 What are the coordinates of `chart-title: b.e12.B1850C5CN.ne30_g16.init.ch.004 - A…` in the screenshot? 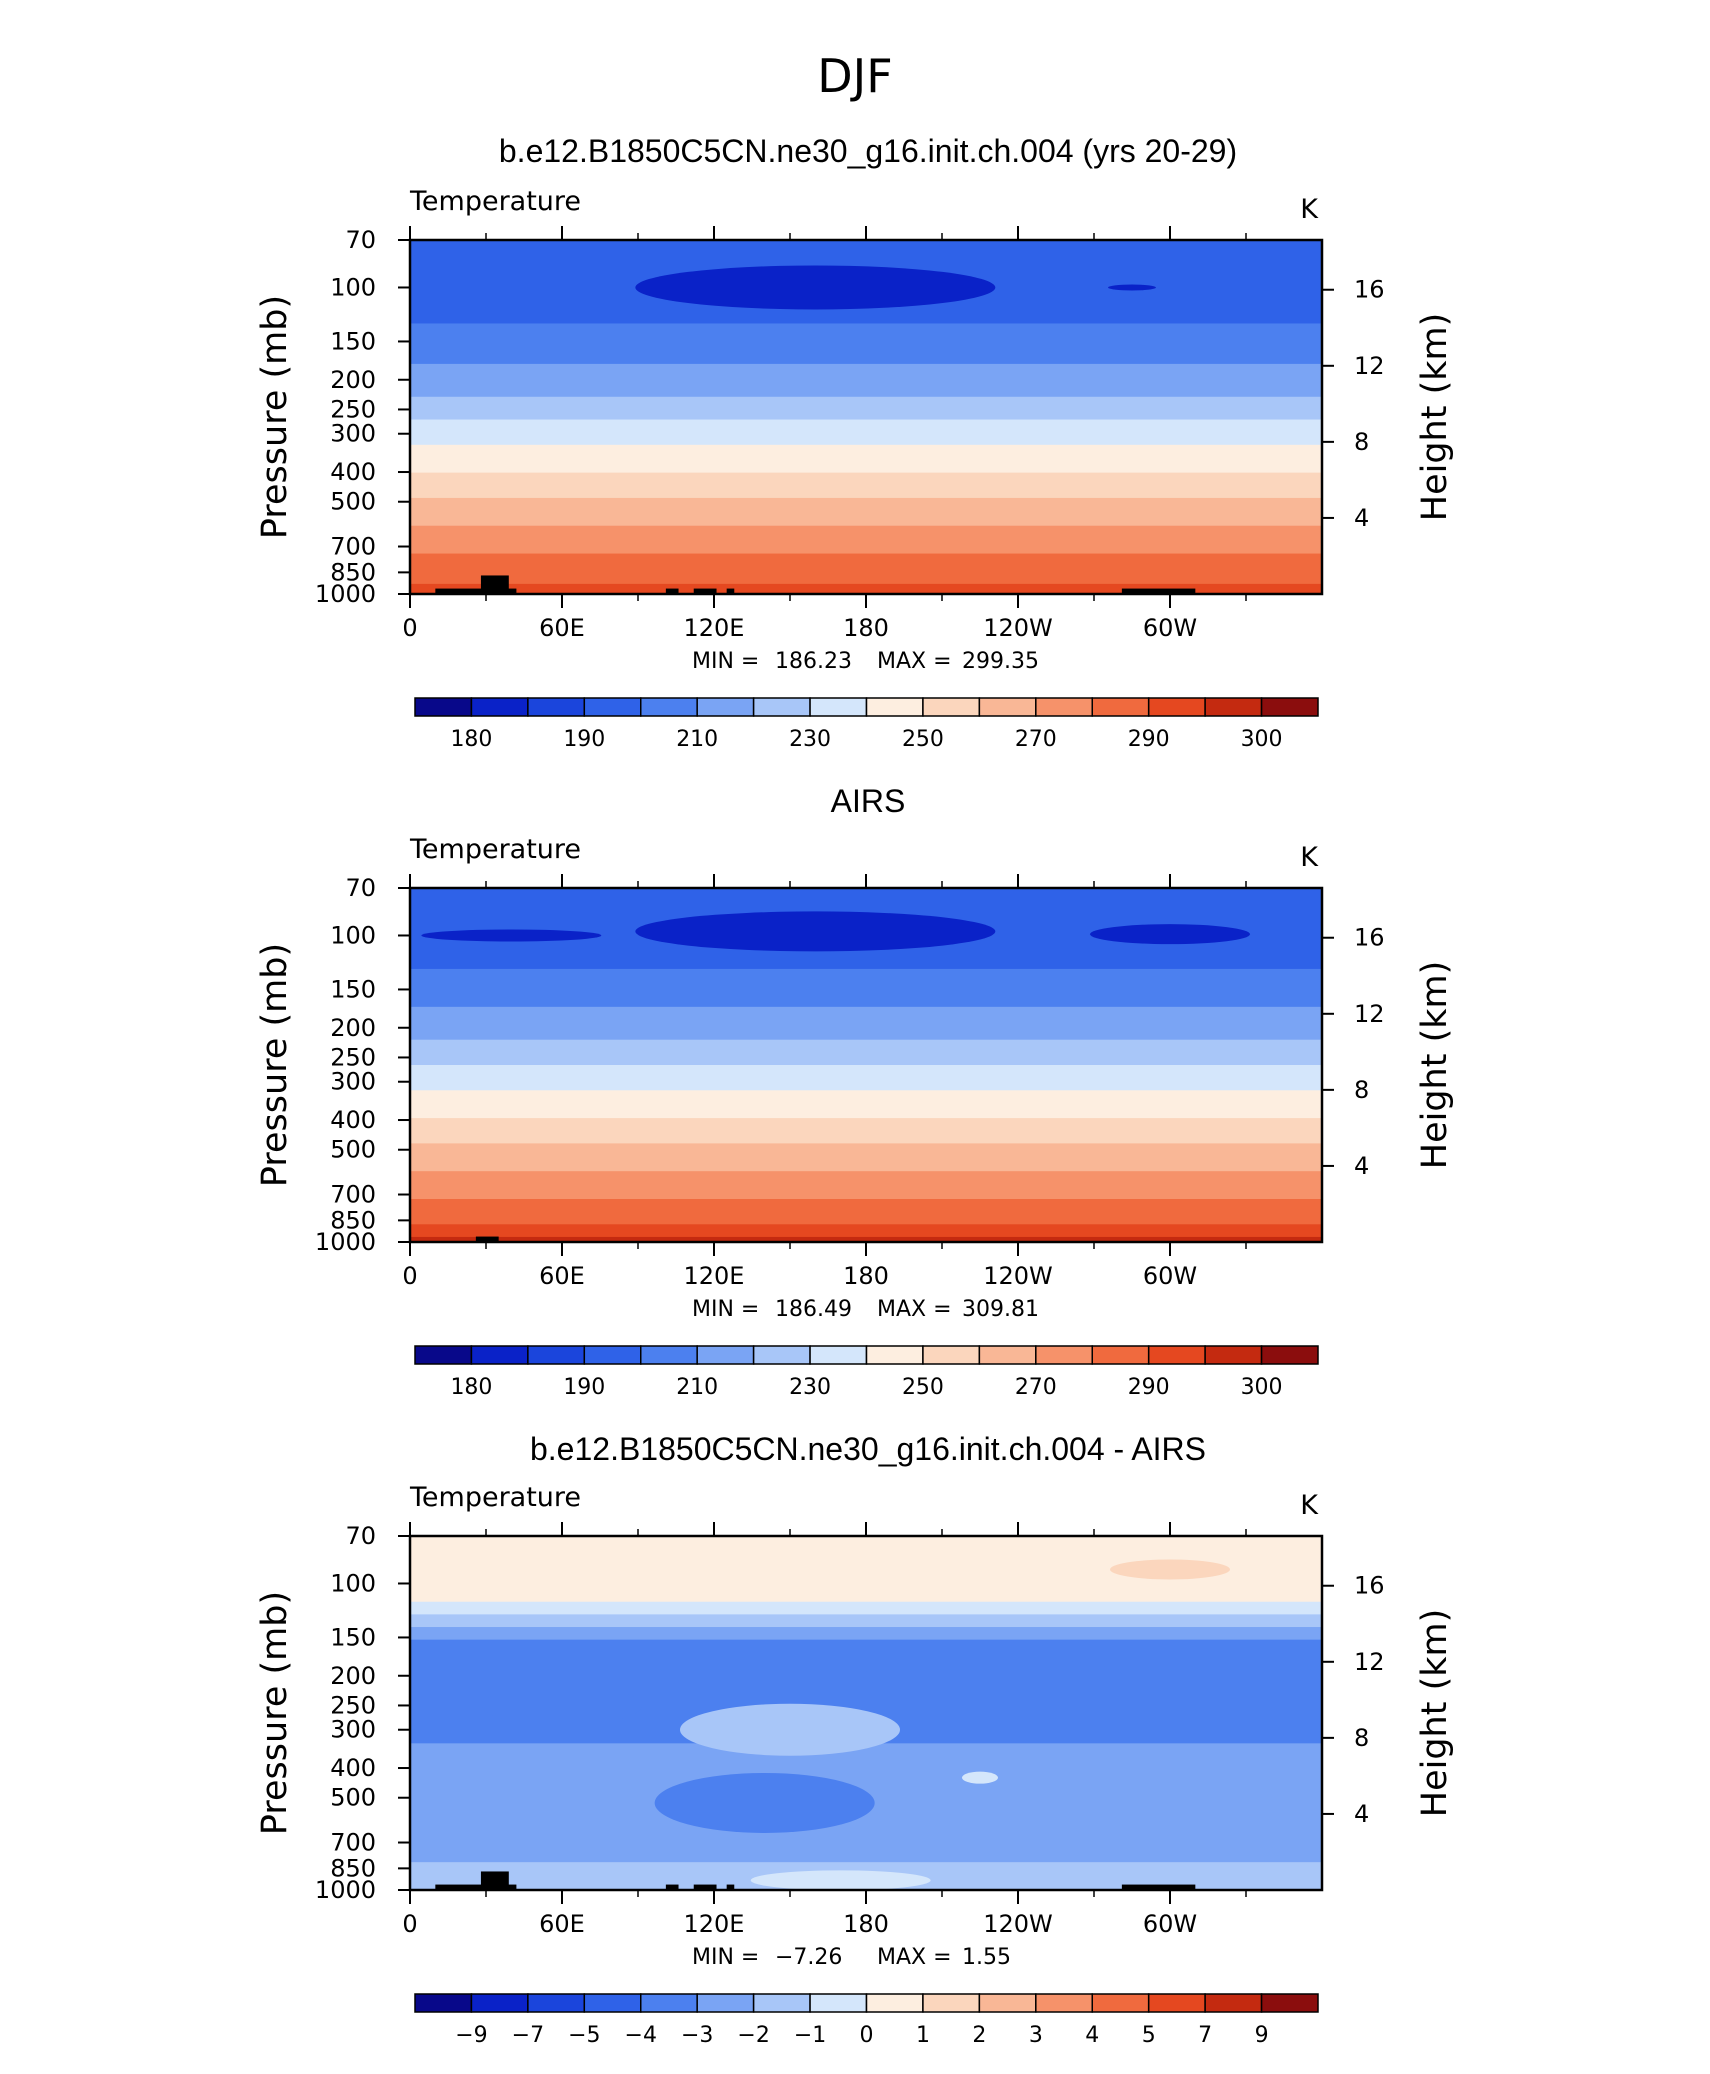 It's located at (868, 1449).